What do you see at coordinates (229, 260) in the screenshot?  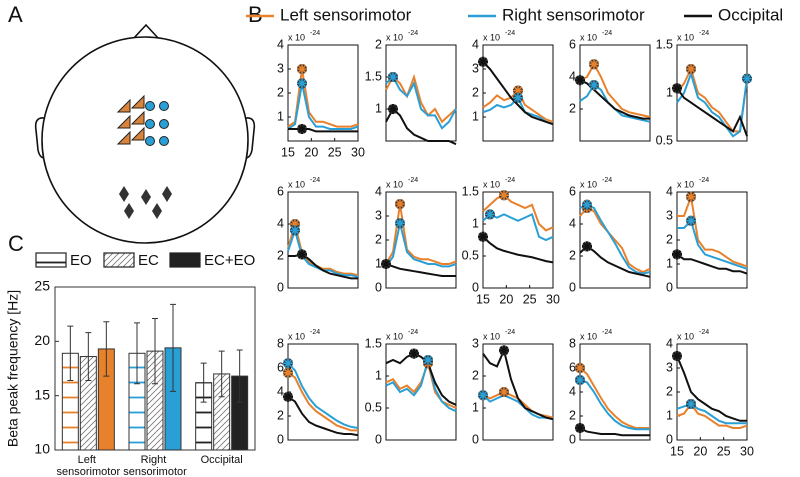 I see `legend-label: EC+EO` at bounding box center [229, 260].